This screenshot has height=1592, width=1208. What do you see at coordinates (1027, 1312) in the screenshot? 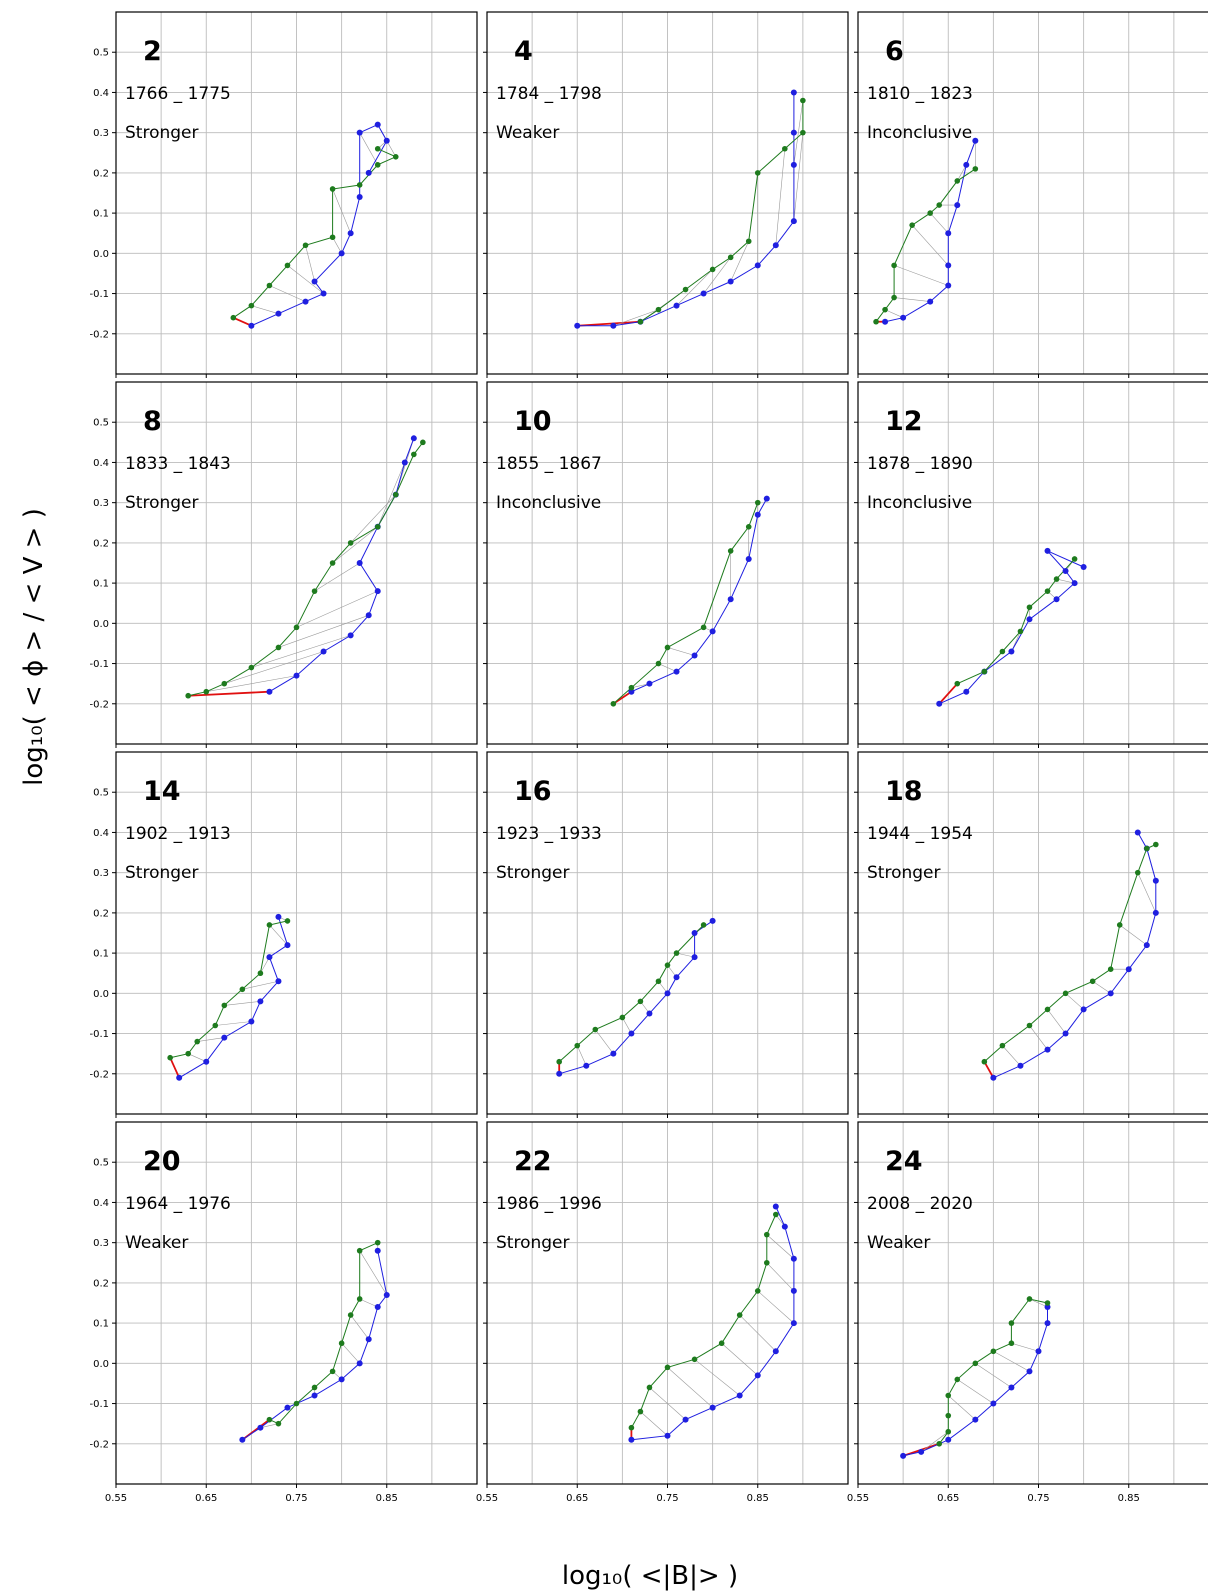
I see `panel-24: 0.55 0.65 0.75 0.85 24 2008 _ 2020 Weaker` at bounding box center [1027, 1312].